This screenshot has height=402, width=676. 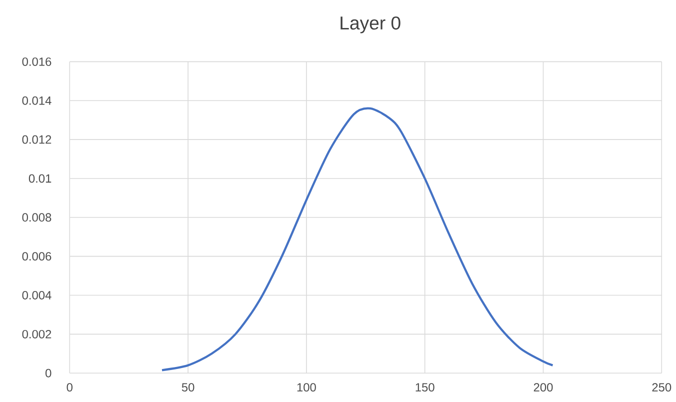 What do you see at coordinates (370, 25) in the screenshot?
I see `chart-title: Layer 0` at bounding box center [370, 25].